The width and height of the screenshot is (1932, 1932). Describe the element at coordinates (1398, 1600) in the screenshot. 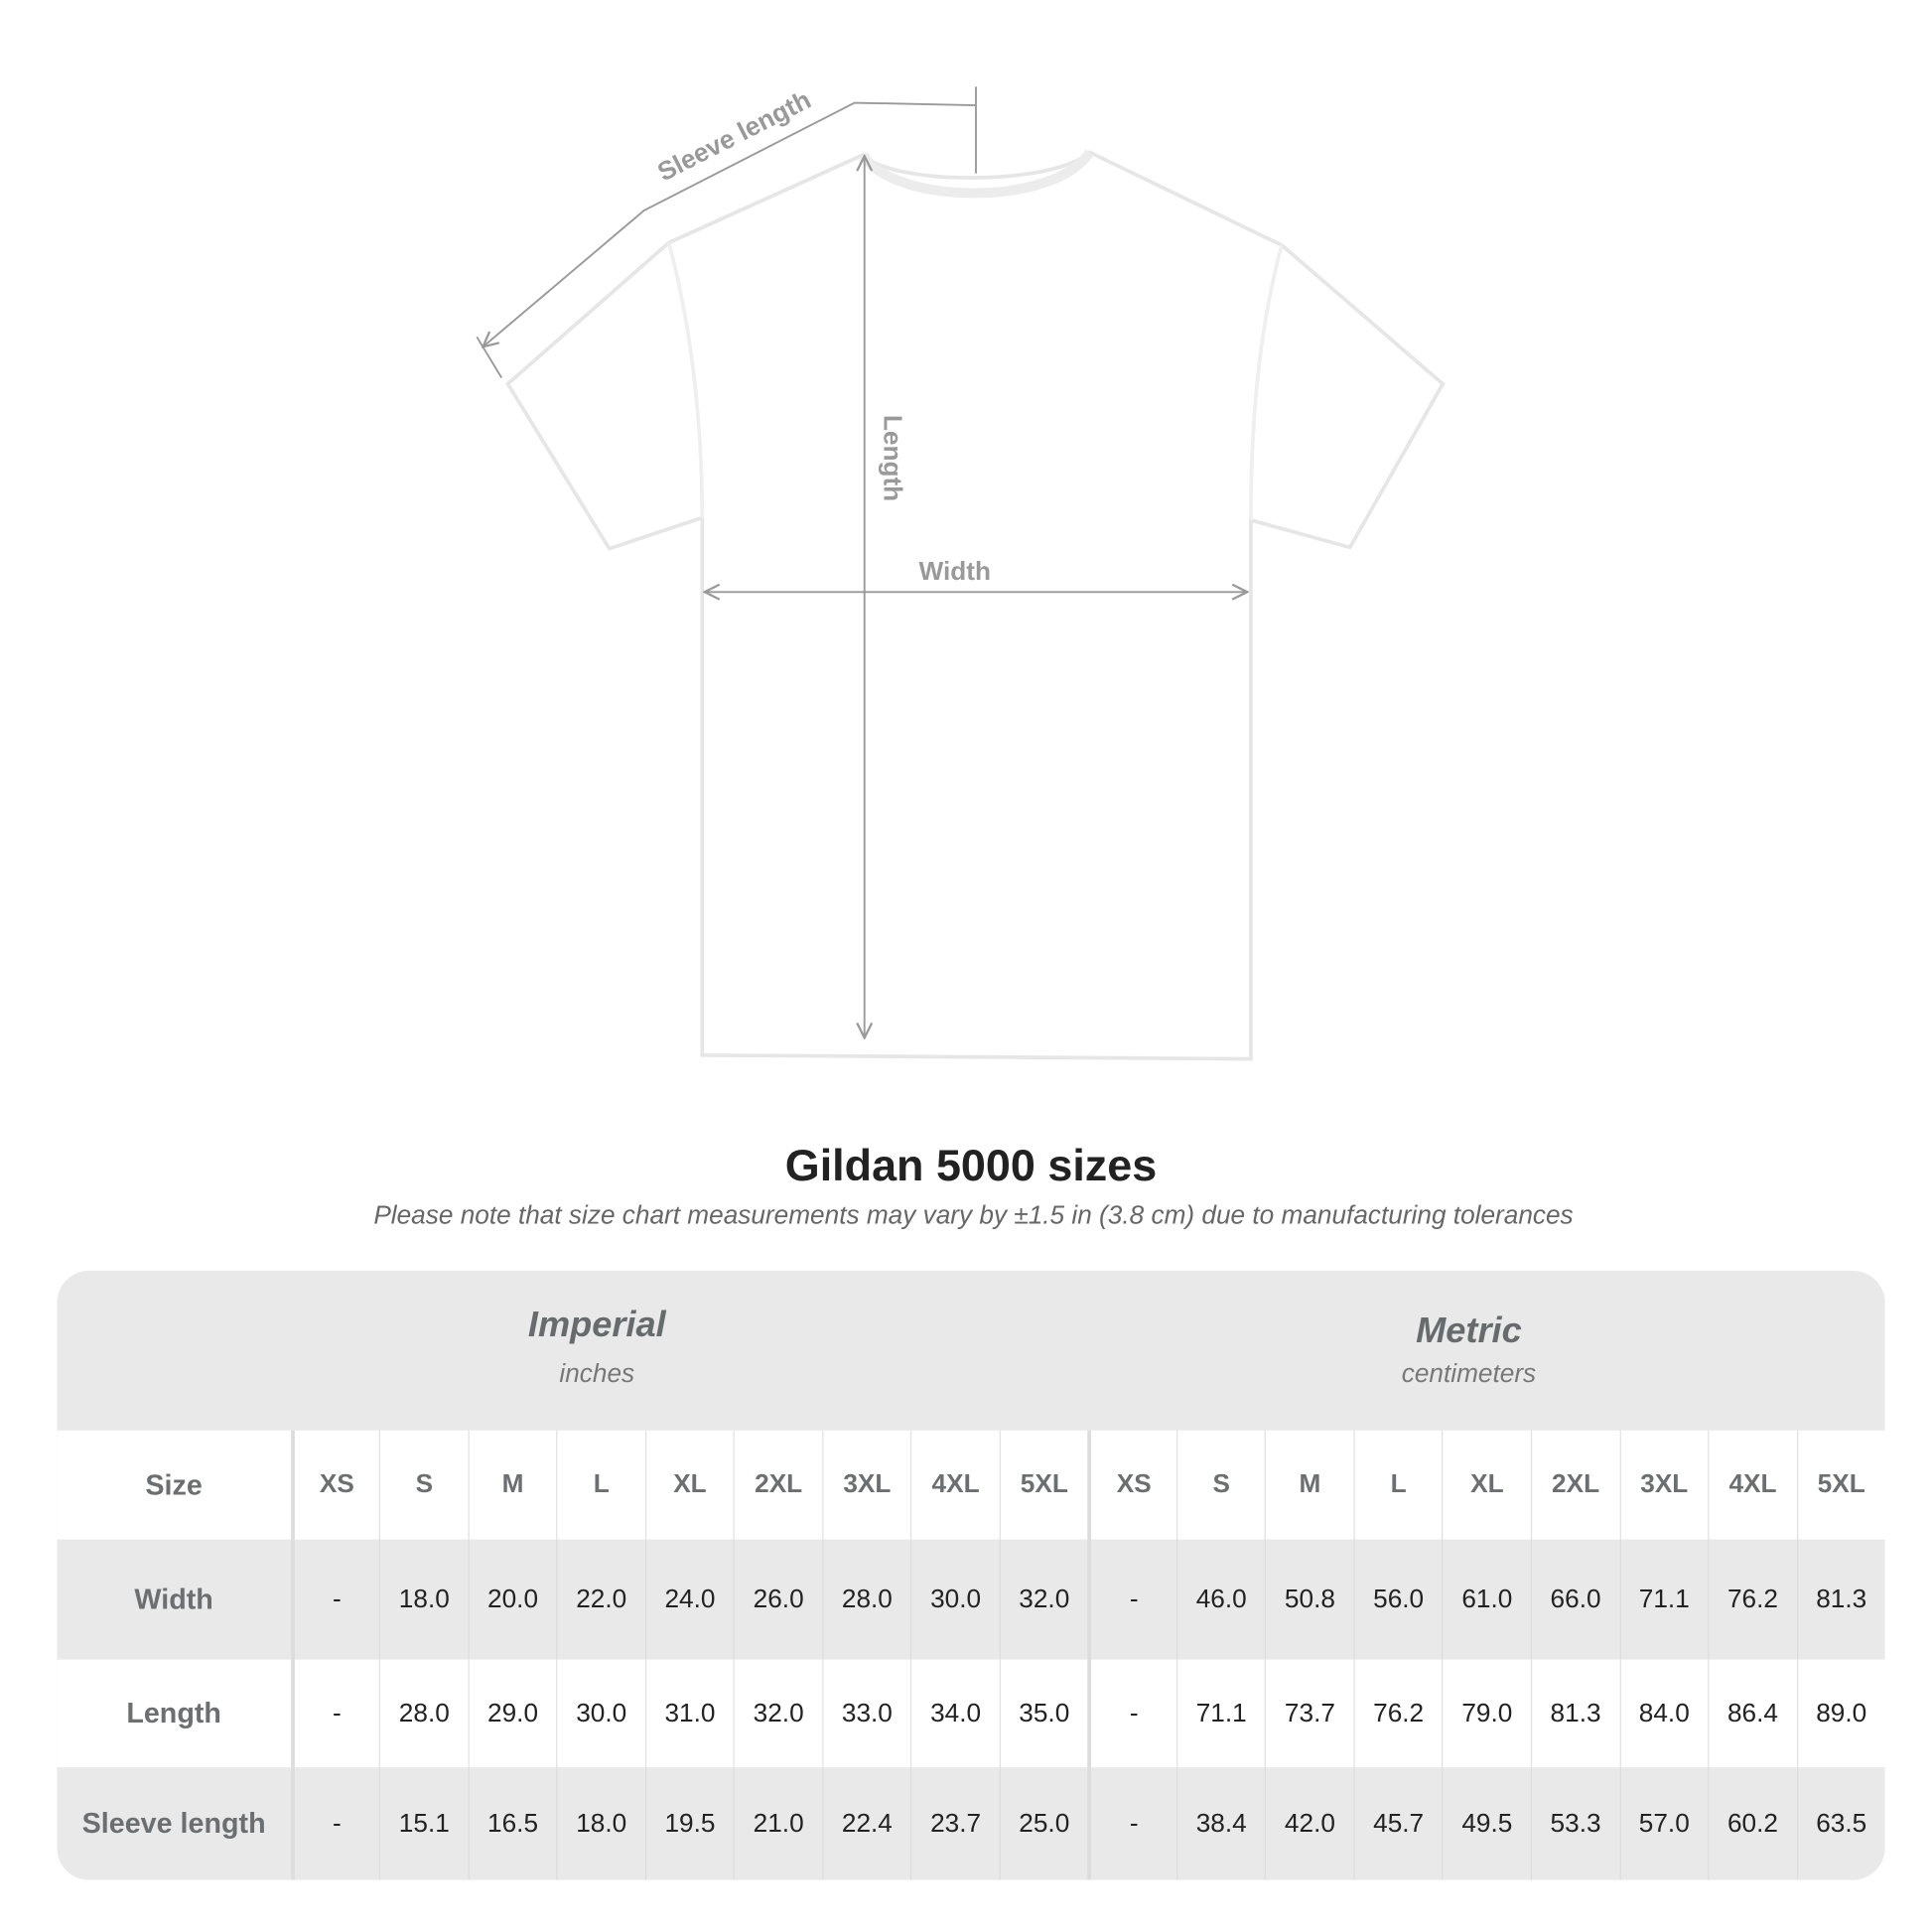

I see `value-cell: 56.0` at that location.